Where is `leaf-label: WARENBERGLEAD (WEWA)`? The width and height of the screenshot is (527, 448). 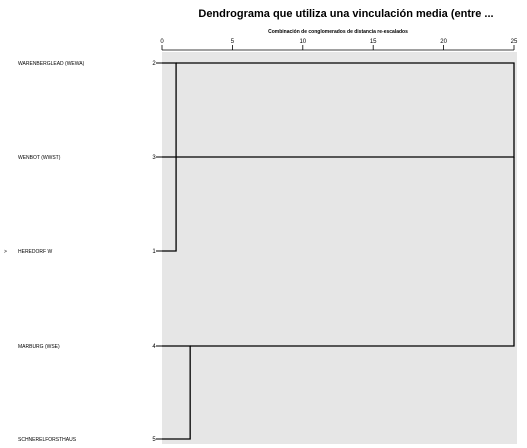
leaf-label: WARENBERGLEAD (WEWA) is located at coordinates (51, 64).